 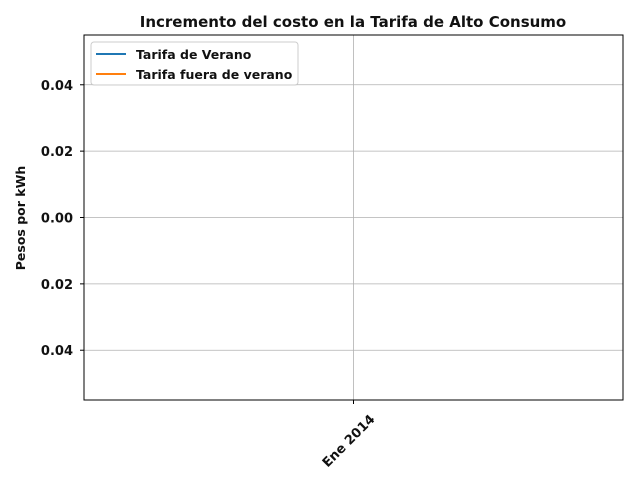 What do you see at coordinates (57, 219) in the screenshot?
I see `y-tick-label: 0.00` at bounding box center [57, 219].